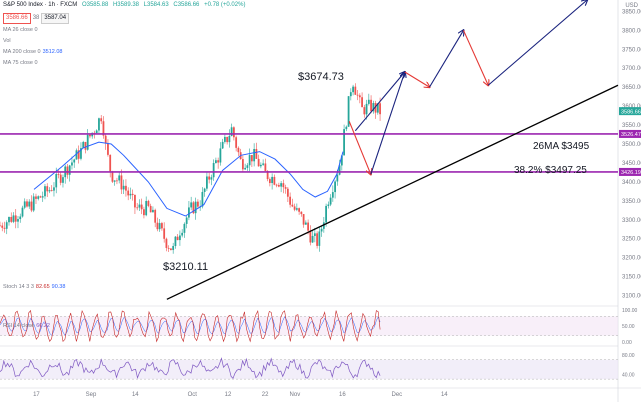  What do you see at coordinates (20, 63) in the screenshot?
I see `ma75-legend: MA 75 close 0` at bounding box center [20, 63].